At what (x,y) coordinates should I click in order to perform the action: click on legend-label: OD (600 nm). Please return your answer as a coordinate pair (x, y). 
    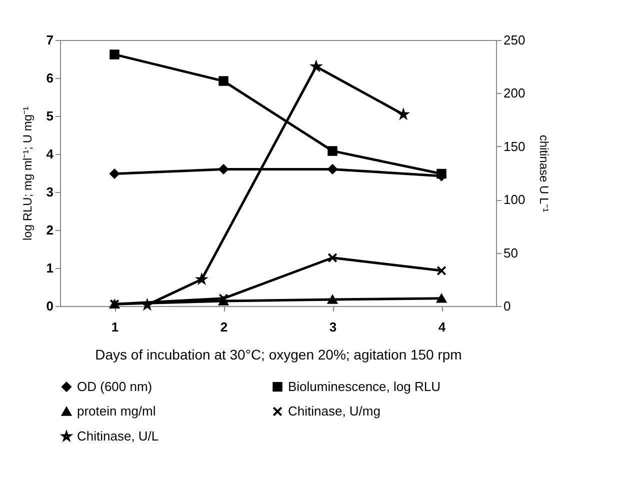
    Looking at the image, I should click on (114, 386).